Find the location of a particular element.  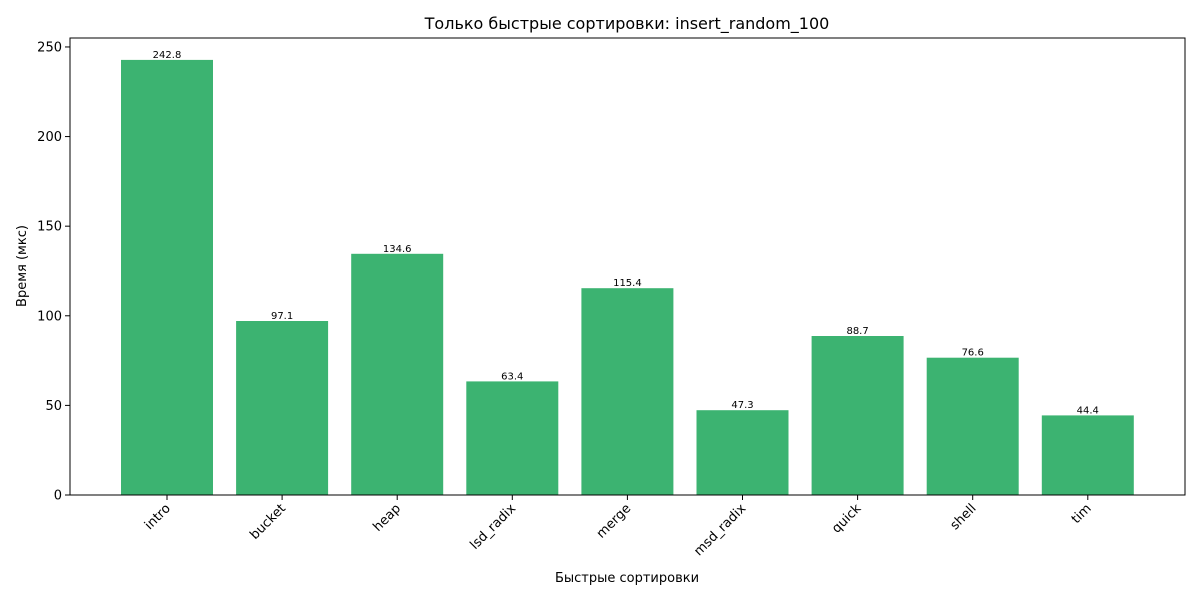

data-label-merge: 115.4 is located at coordinates (627, 283).